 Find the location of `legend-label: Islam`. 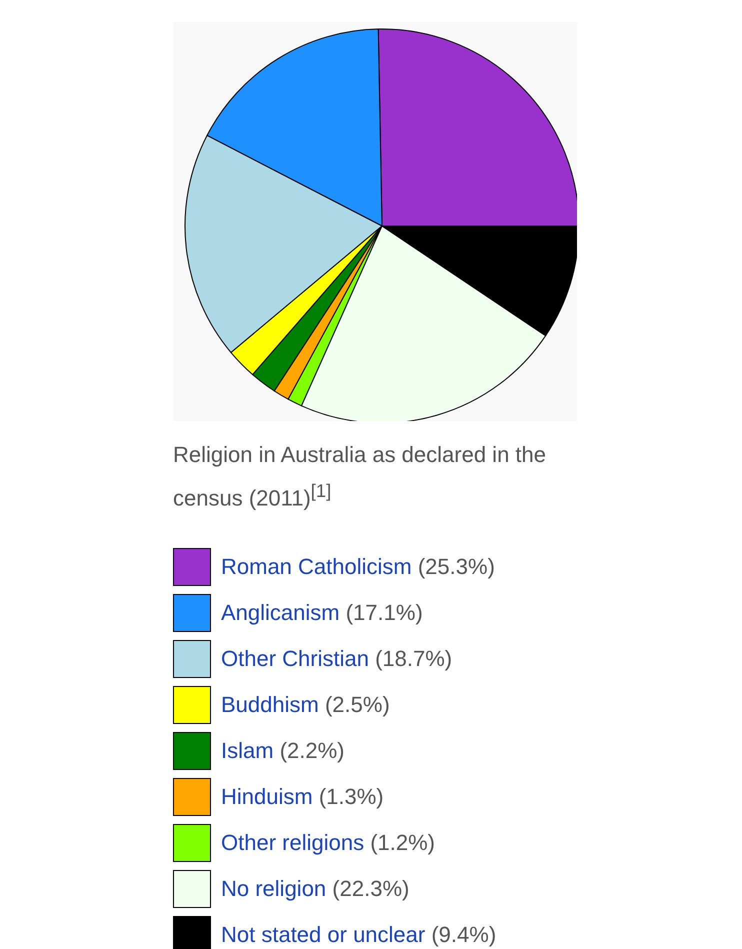

legend-label: Islam is located at coordinates (247, 751).